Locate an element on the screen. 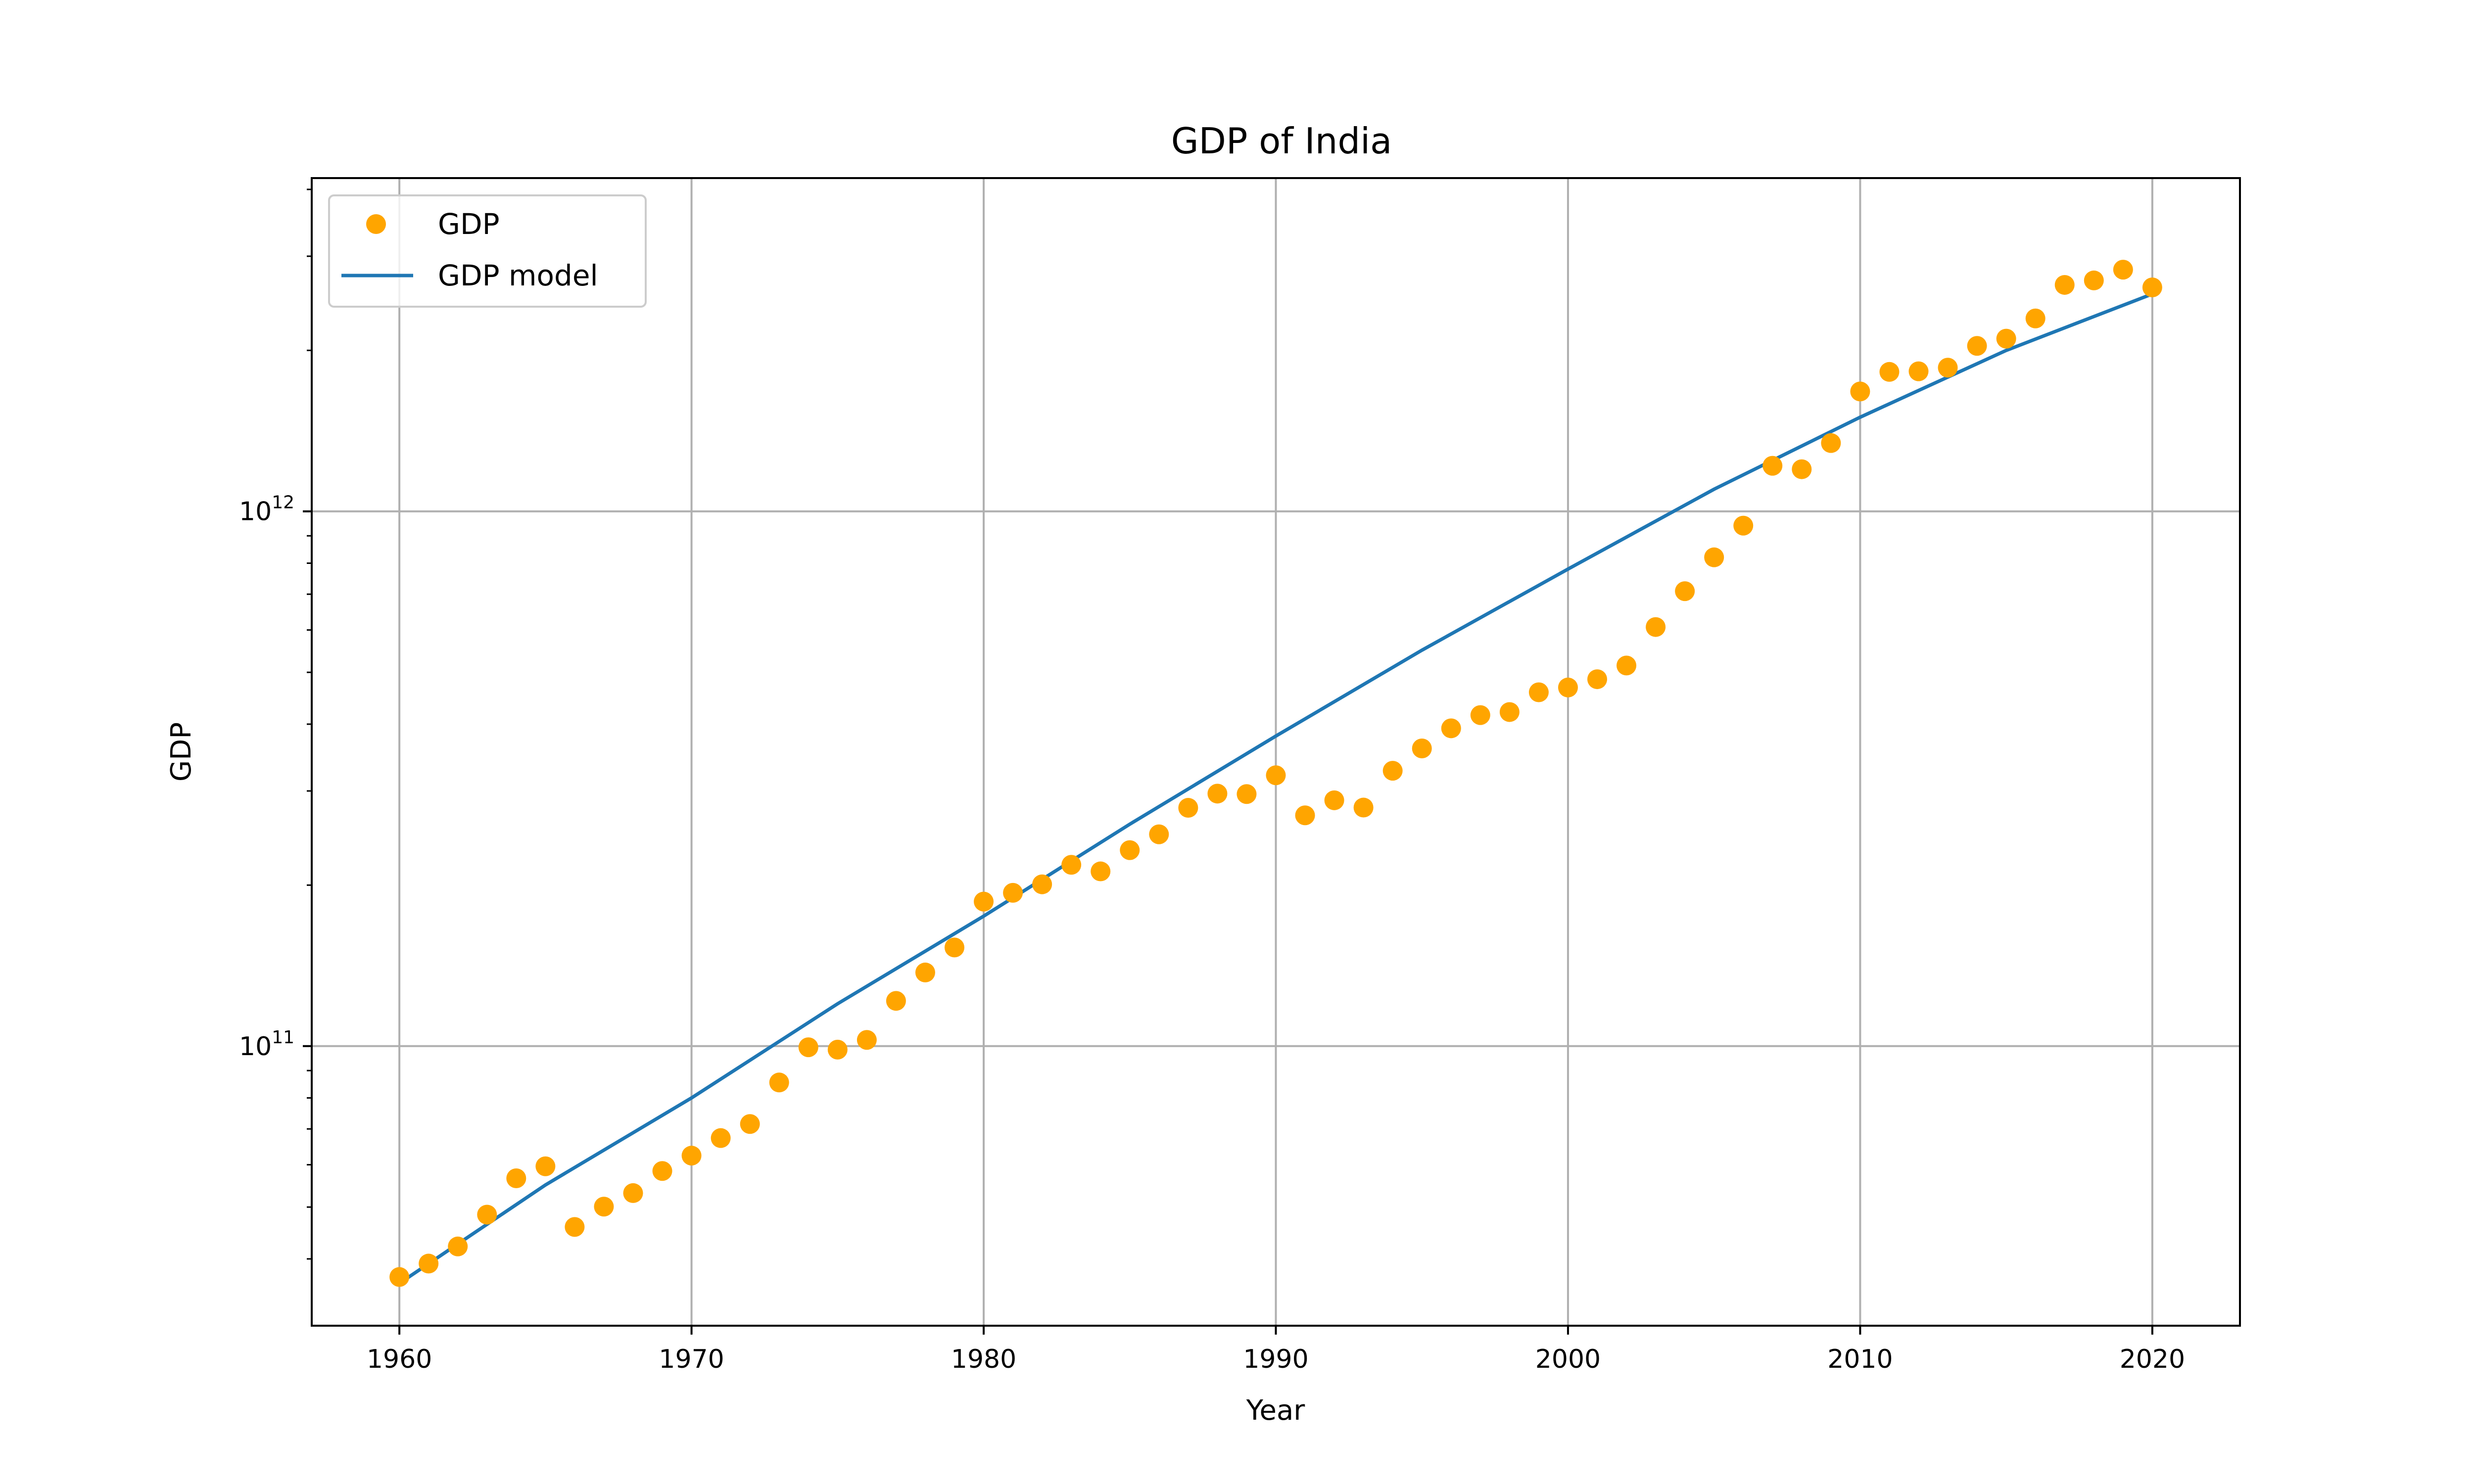 The image size is (2474, 1484). chart-title: GDP of India is located at coordinates (1281, 141).